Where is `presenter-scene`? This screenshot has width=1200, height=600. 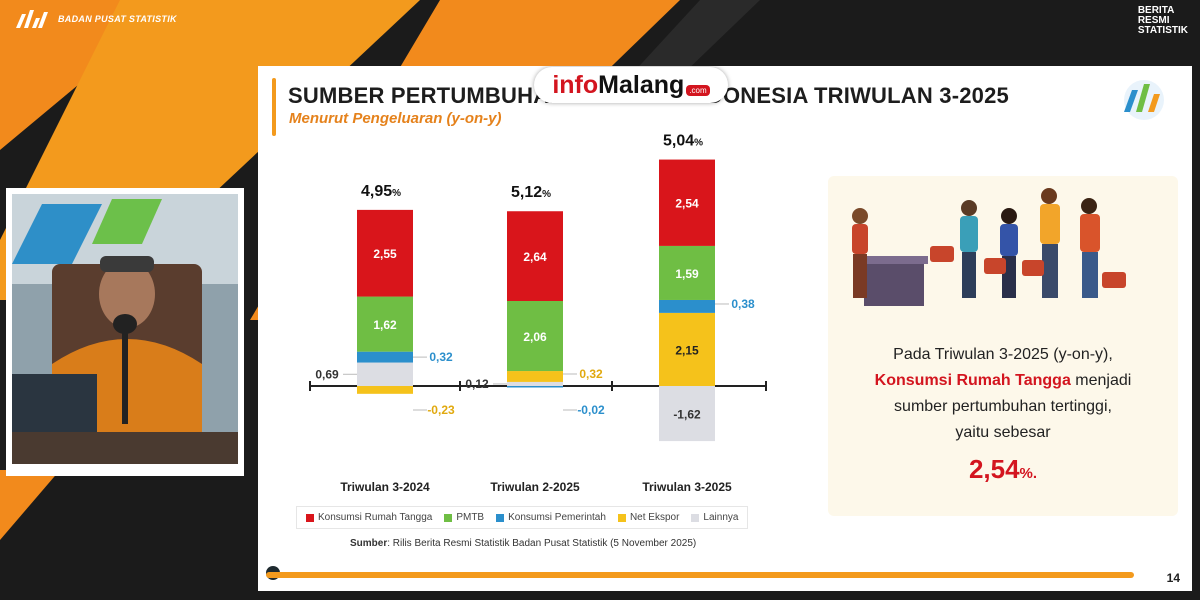
presenter-scene is located at coordinates (125, 329).